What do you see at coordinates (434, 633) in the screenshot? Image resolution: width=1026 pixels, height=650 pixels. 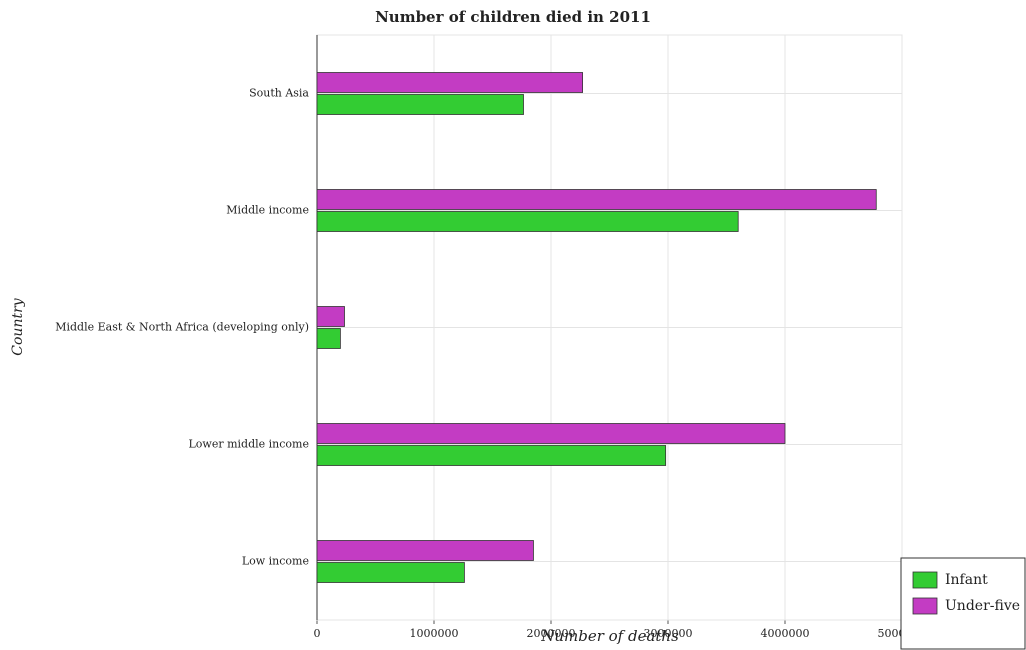 I see `x-tick-label: 1000000` at bounding box center [434, 633].